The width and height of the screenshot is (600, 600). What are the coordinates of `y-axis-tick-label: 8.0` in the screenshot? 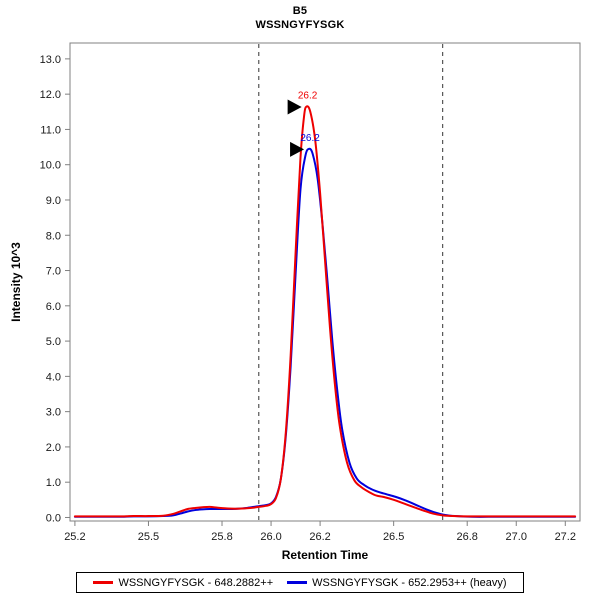 It's located at (53, 236).